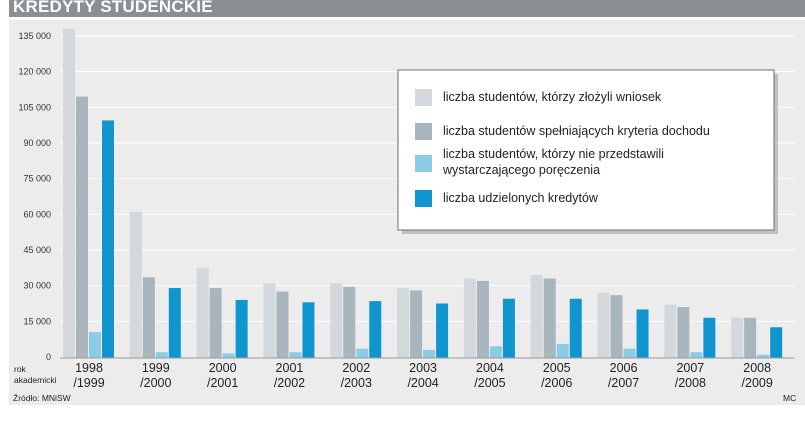  Describe the element at coordinates (34, 107) in the screenshot. I see `y-tick-label: 105 000` at that location.